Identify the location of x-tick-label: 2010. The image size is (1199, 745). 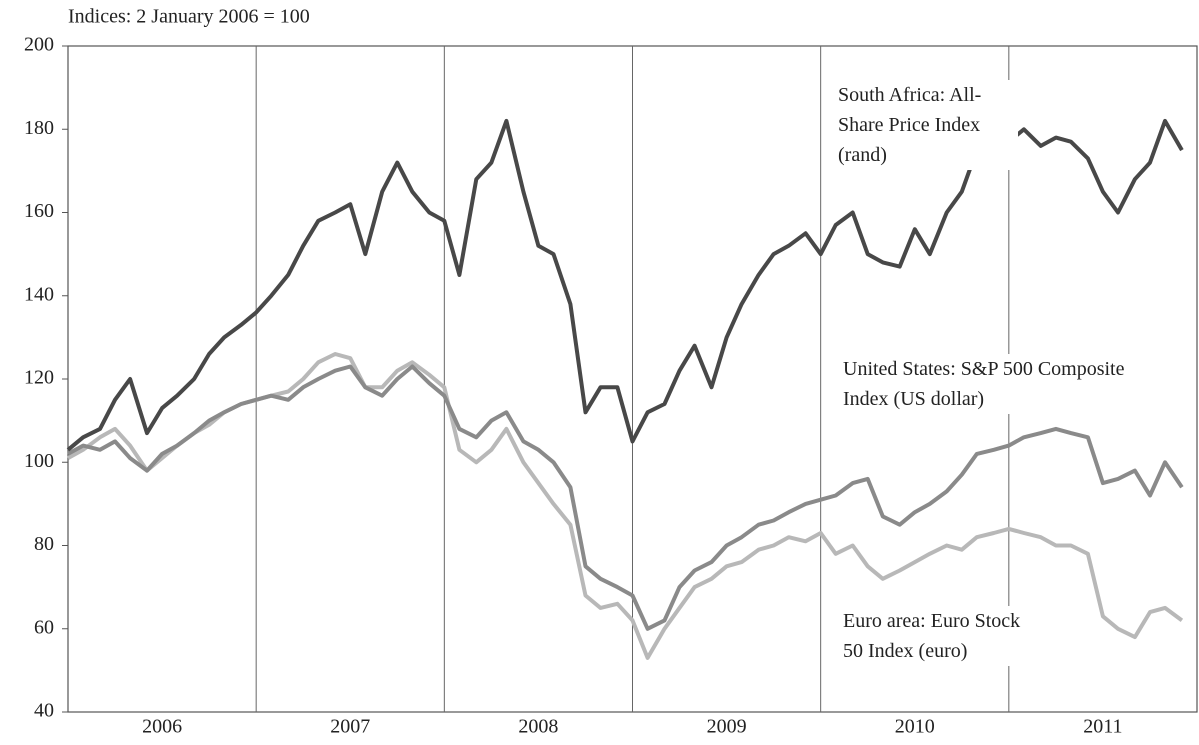
(915, 727).